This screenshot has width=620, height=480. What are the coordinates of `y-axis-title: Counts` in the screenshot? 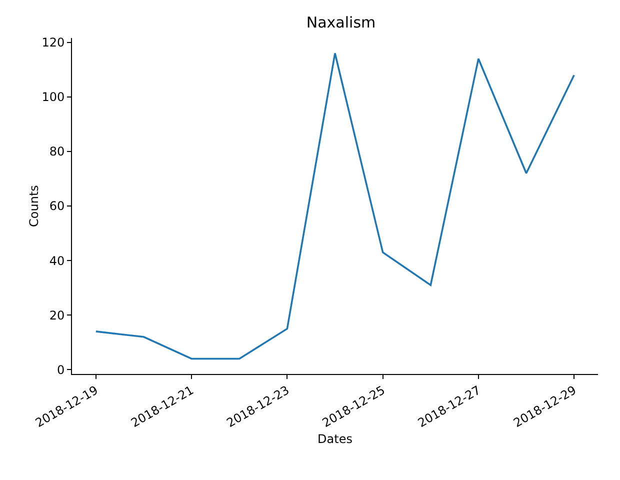 It's located at (34, 206).